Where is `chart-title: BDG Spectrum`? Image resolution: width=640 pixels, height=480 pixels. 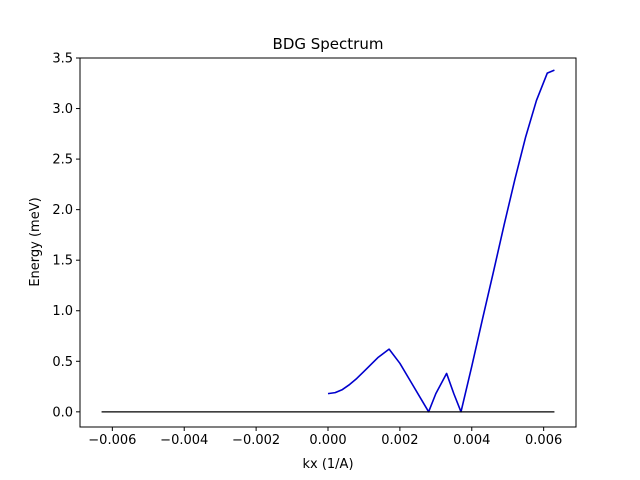 chart-title: BDG Spectrum is located at coordinates (328, 44).